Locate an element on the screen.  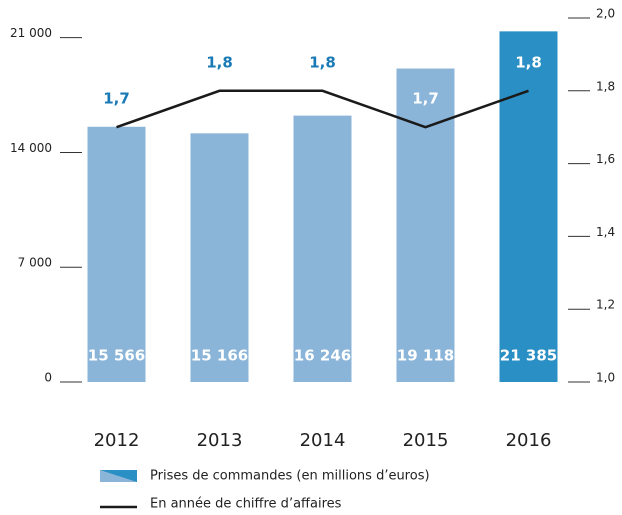
bar-value-label: 15 166 is located at coordinates (219, 356).